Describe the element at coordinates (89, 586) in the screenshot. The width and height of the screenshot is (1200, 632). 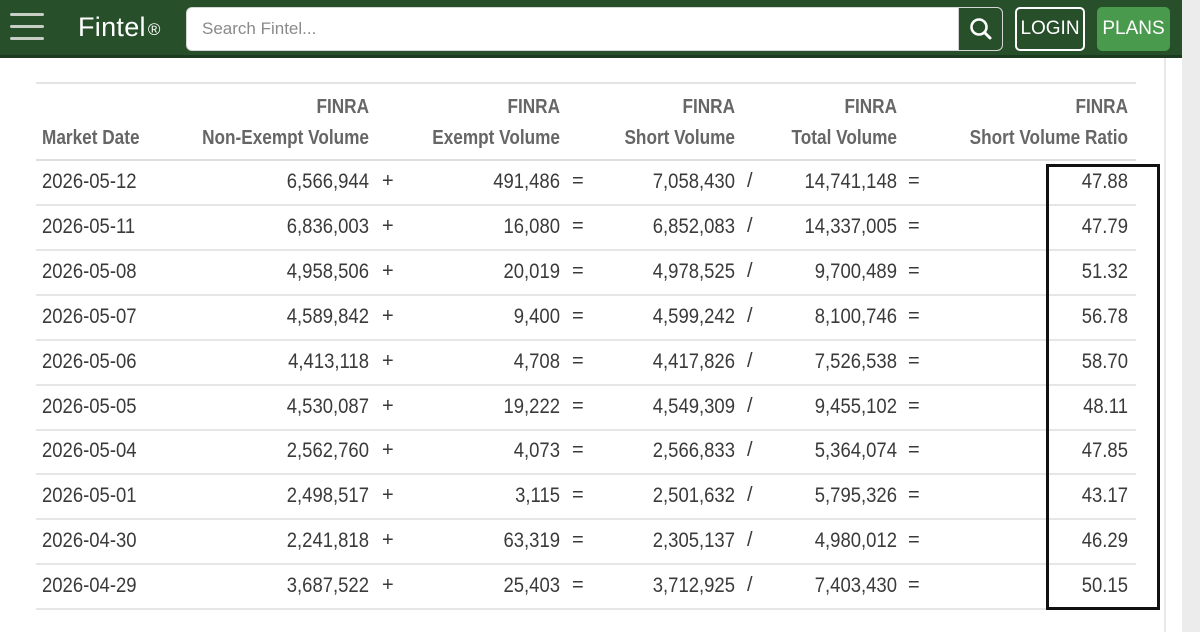
I see `market-date-cell: 2026-04-29` at that location.